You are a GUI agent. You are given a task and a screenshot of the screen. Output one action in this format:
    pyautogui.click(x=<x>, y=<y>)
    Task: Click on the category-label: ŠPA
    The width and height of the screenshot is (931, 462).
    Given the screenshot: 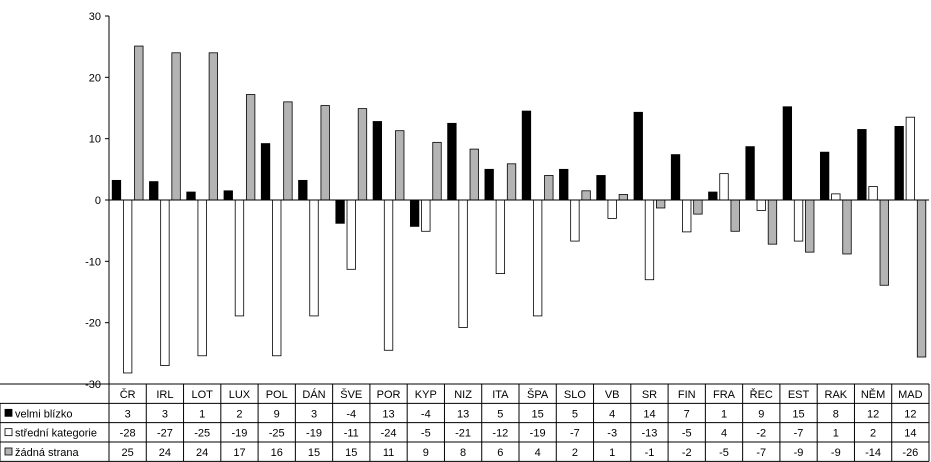 What is the action you would take?
    pyautogui.click(x=538, y=394)
    